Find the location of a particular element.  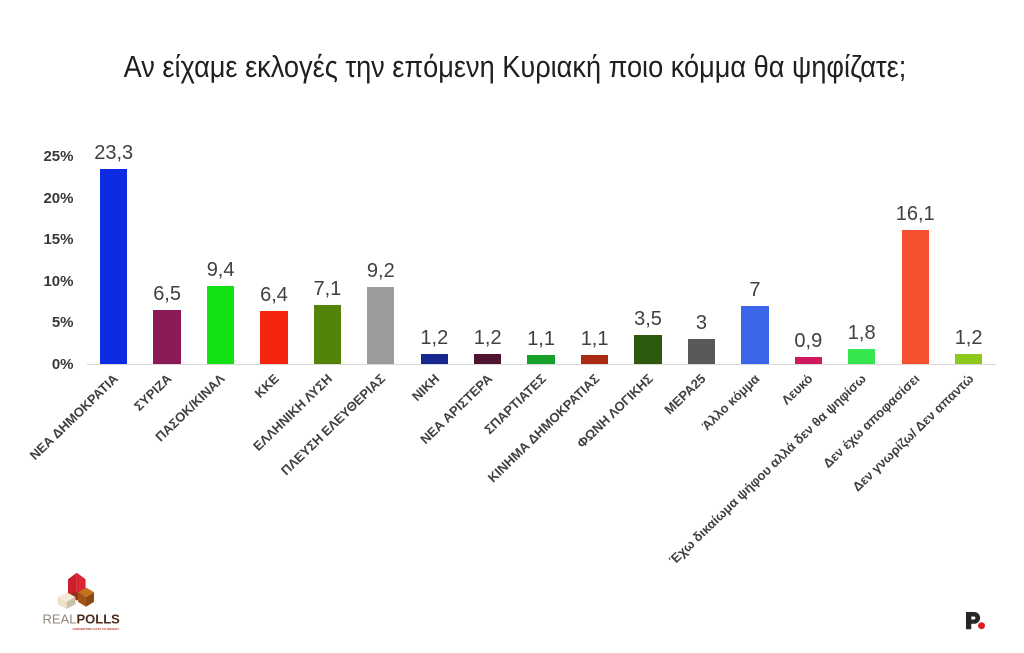

svg-text: REAL is located at coordinates (60, 619).